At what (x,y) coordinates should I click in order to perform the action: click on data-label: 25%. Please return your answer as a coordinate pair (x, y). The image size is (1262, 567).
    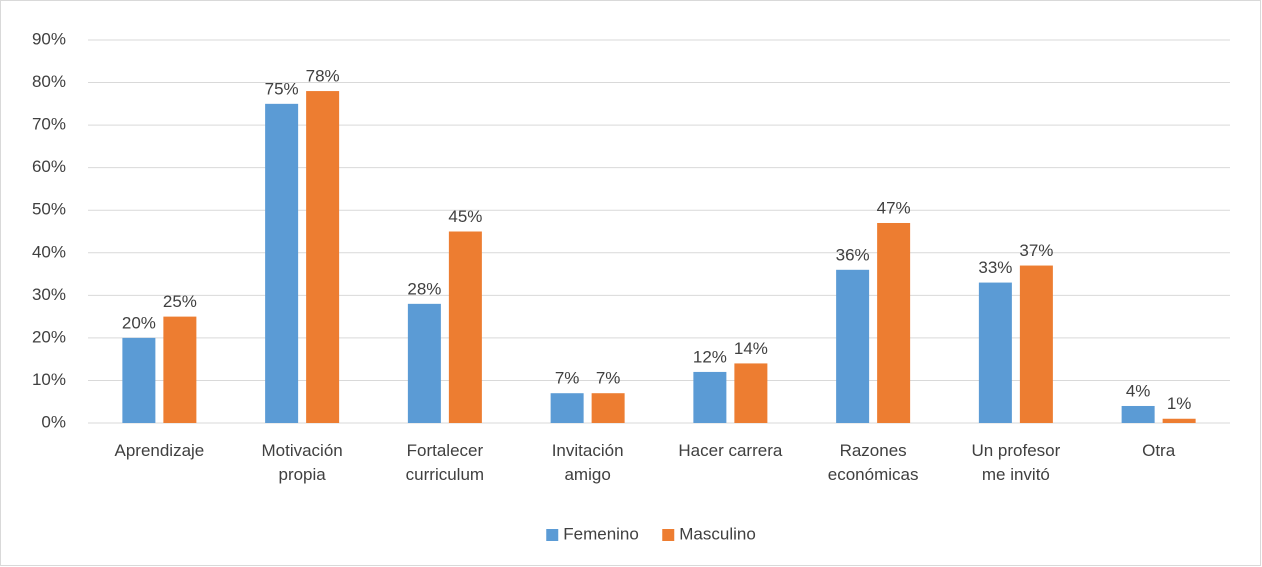
    Looking at the image, I should click on (180, 301).